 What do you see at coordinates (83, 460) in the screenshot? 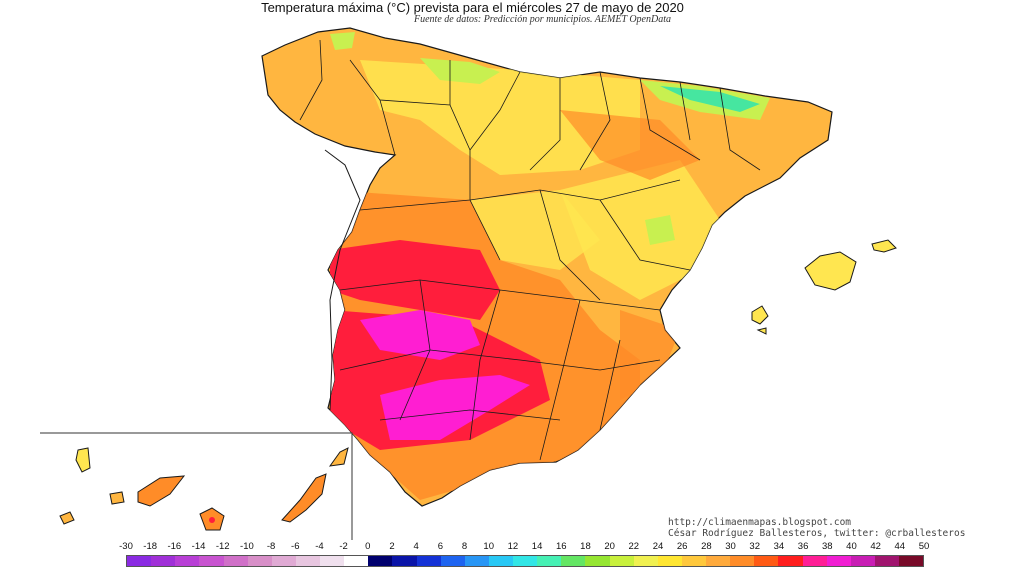
I see `island-la-palma` at bounding box center [83, 460].